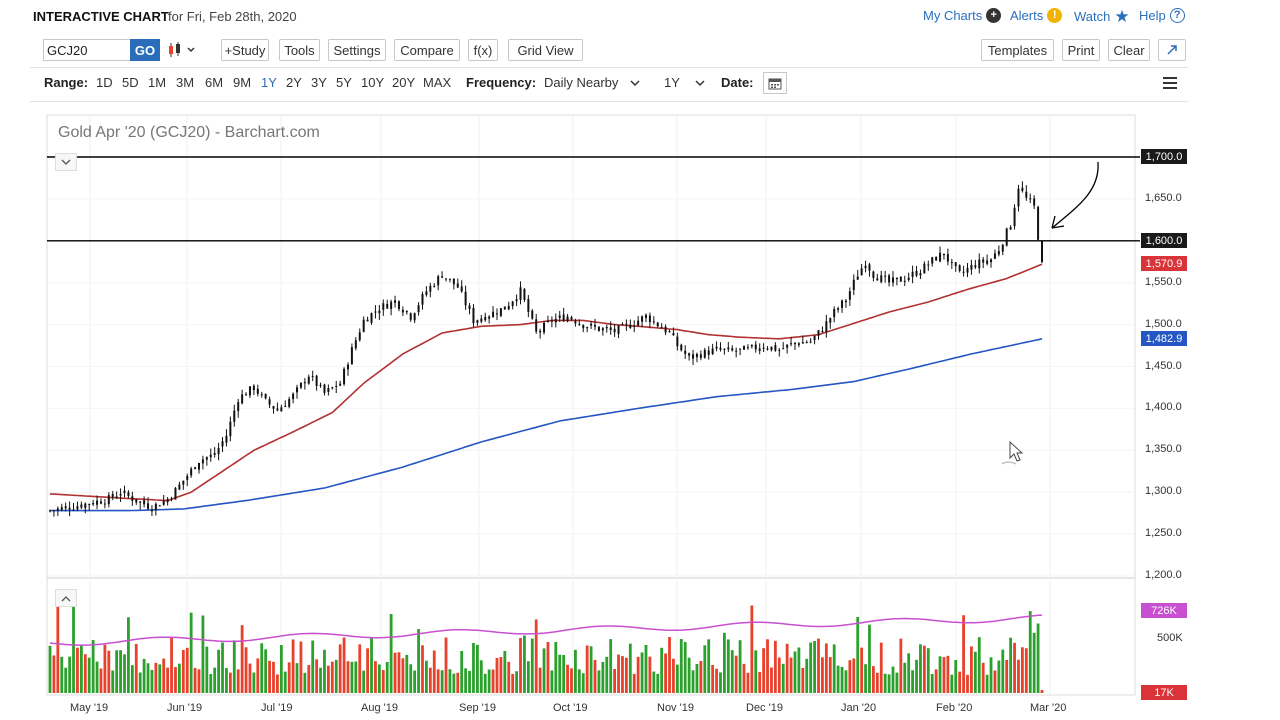 This screenshot has height=720, width=1280. Describe the element at coordinates (1081, 50) in the screenshot. I see `print-button: Print` at that location.